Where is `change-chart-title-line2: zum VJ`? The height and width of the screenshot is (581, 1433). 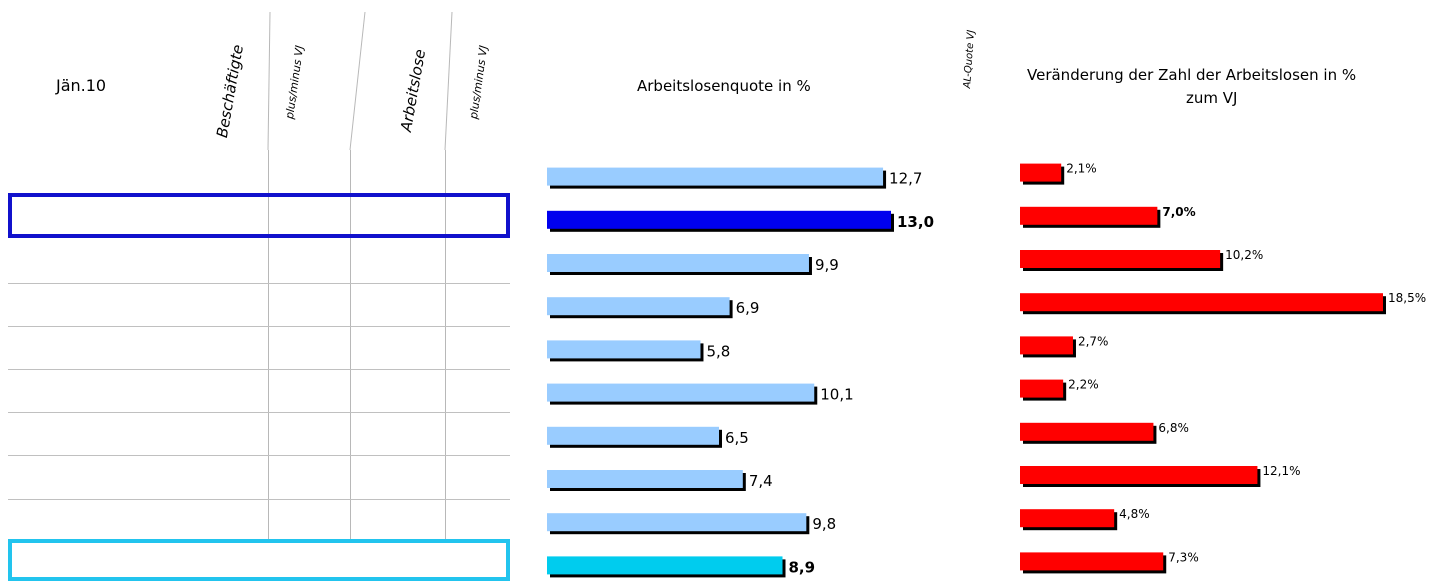 change-chart-title-line2: zum VJ is located at coordinates (1212, 98).